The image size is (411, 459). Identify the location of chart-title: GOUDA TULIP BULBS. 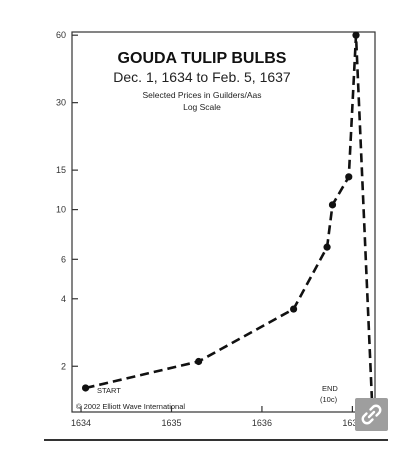
(202, 58).